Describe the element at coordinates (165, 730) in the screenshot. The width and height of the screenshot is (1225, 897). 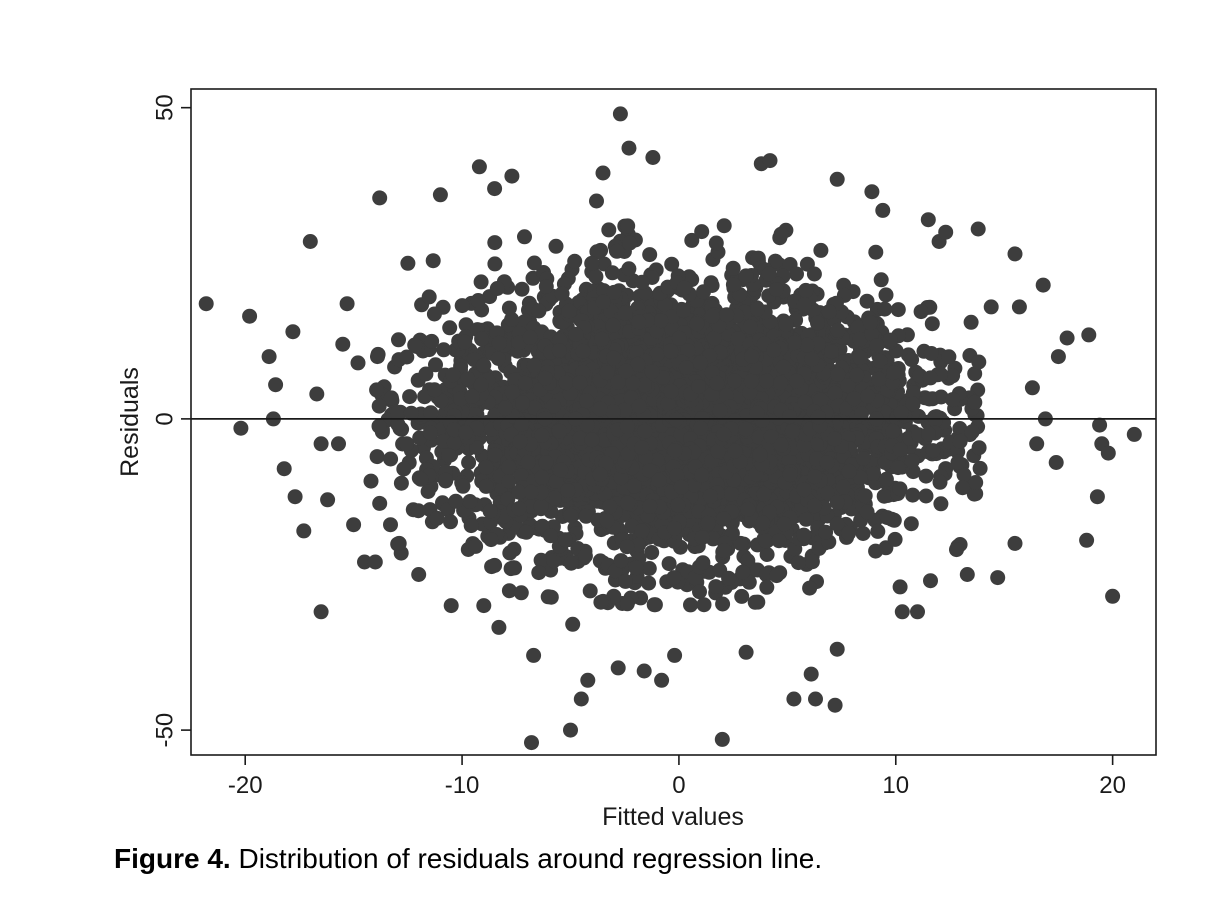
I see `y-tick-label: -50` at that location.